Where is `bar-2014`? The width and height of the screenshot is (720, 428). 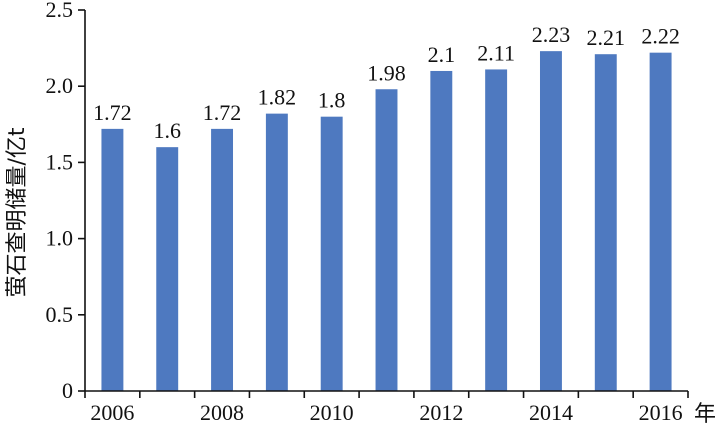
bar-2014 is located at coordinates (550, 221).